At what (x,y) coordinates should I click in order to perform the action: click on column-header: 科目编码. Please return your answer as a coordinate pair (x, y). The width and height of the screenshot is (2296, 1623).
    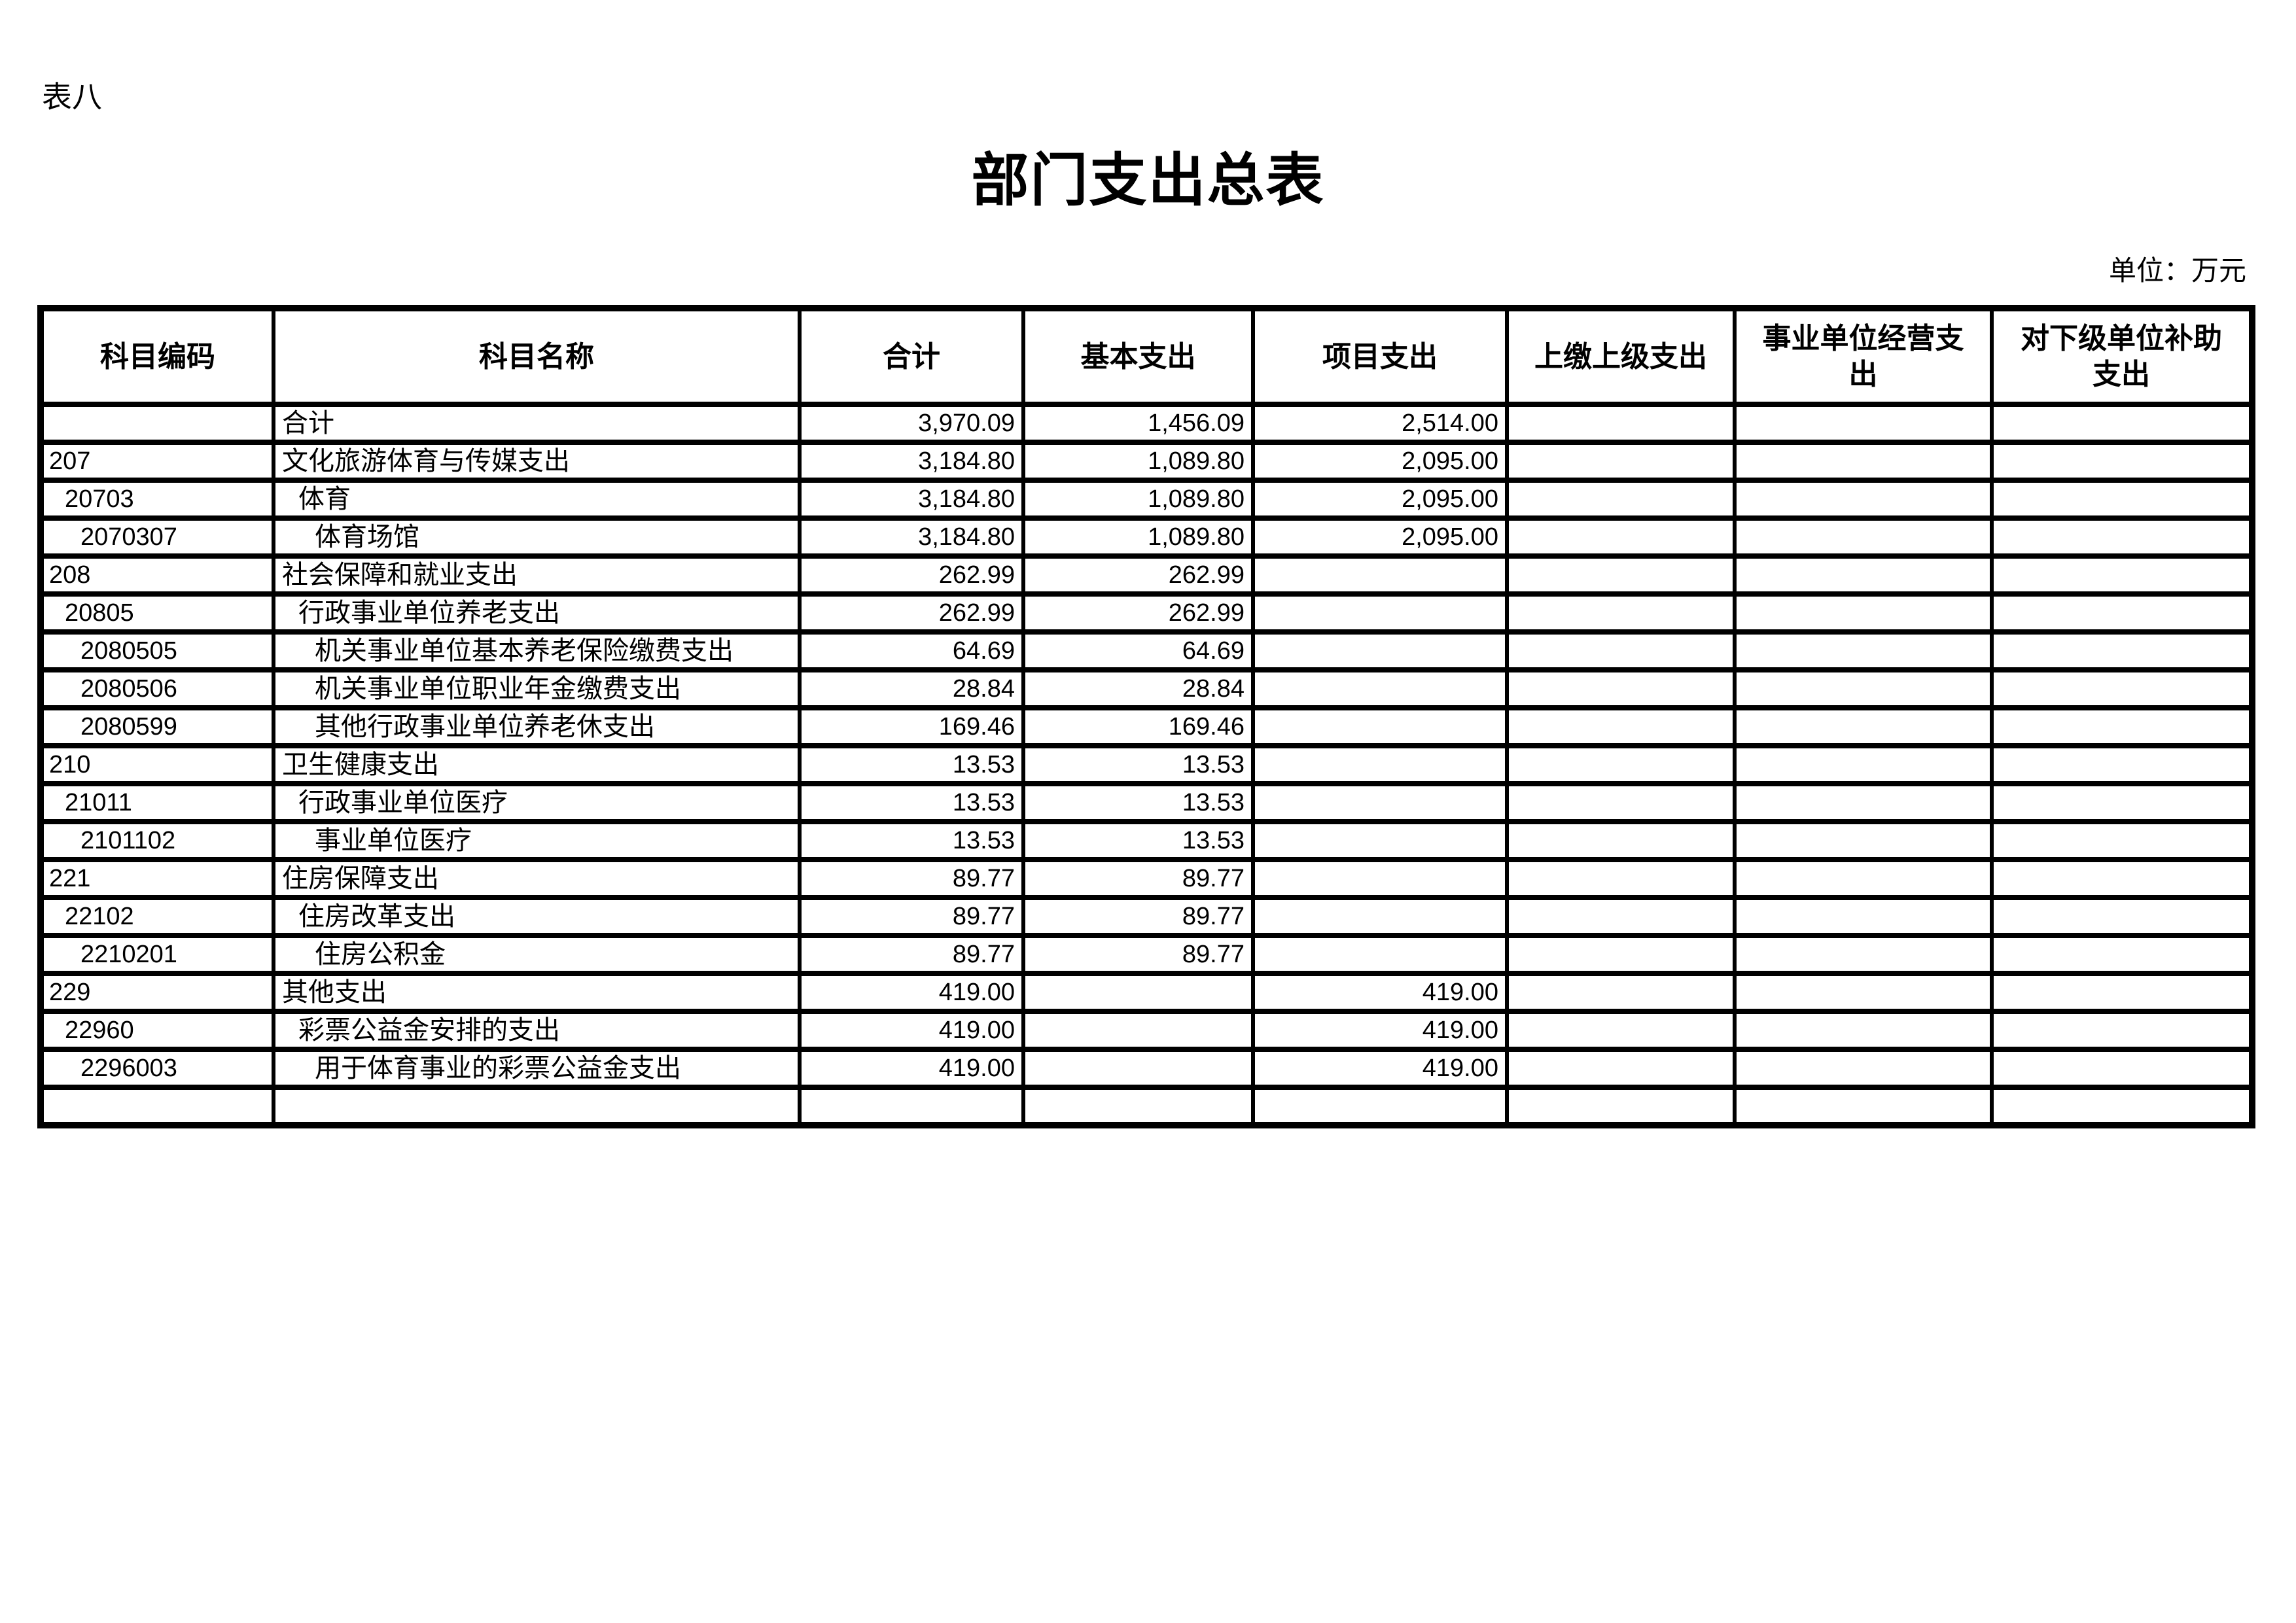
    Looking at the image, I should click on (157, 356).